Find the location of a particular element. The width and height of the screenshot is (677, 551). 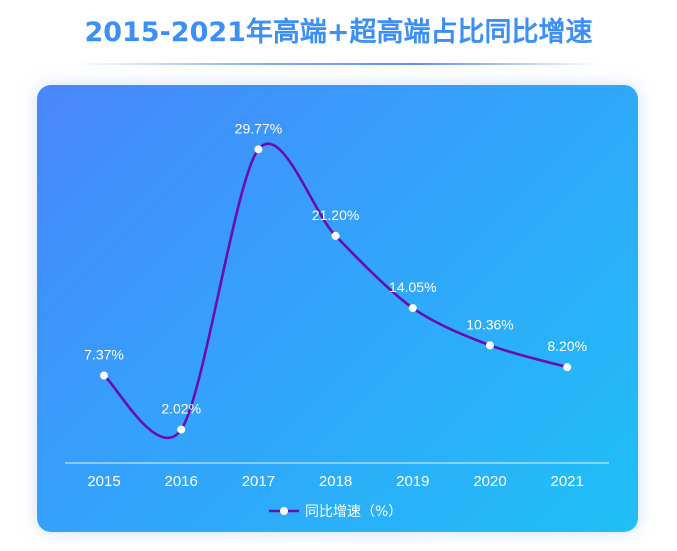

data-label: 8.20% is located at coordinates (567, 346).